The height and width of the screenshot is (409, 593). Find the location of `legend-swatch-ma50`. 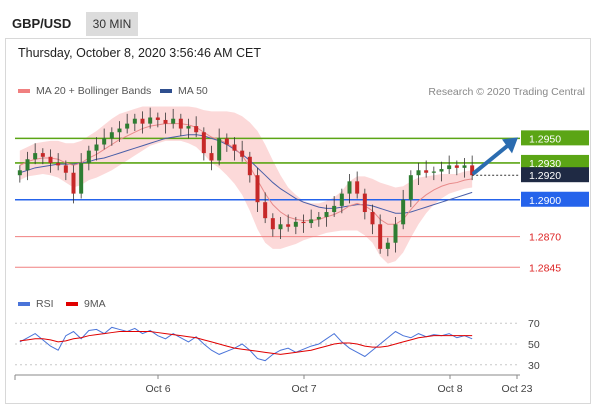

legend-swatch-ma50 is located at coordinates (166, 91).